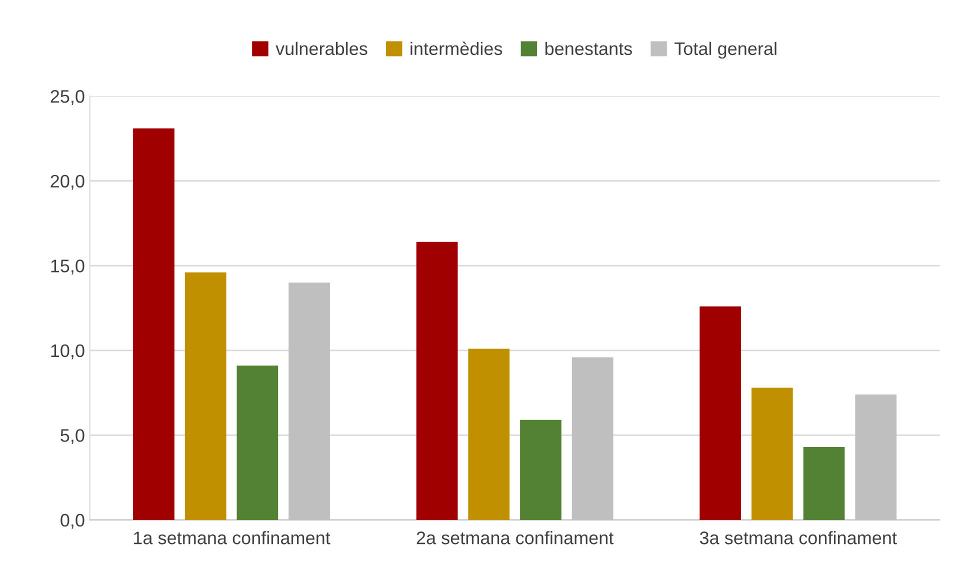 This screenshot has width=956, height=579. What do you see at coordinates (72, 436) in the screenshot?
I see `y-tick-label: 5,0` at bounding box center [72, 436].